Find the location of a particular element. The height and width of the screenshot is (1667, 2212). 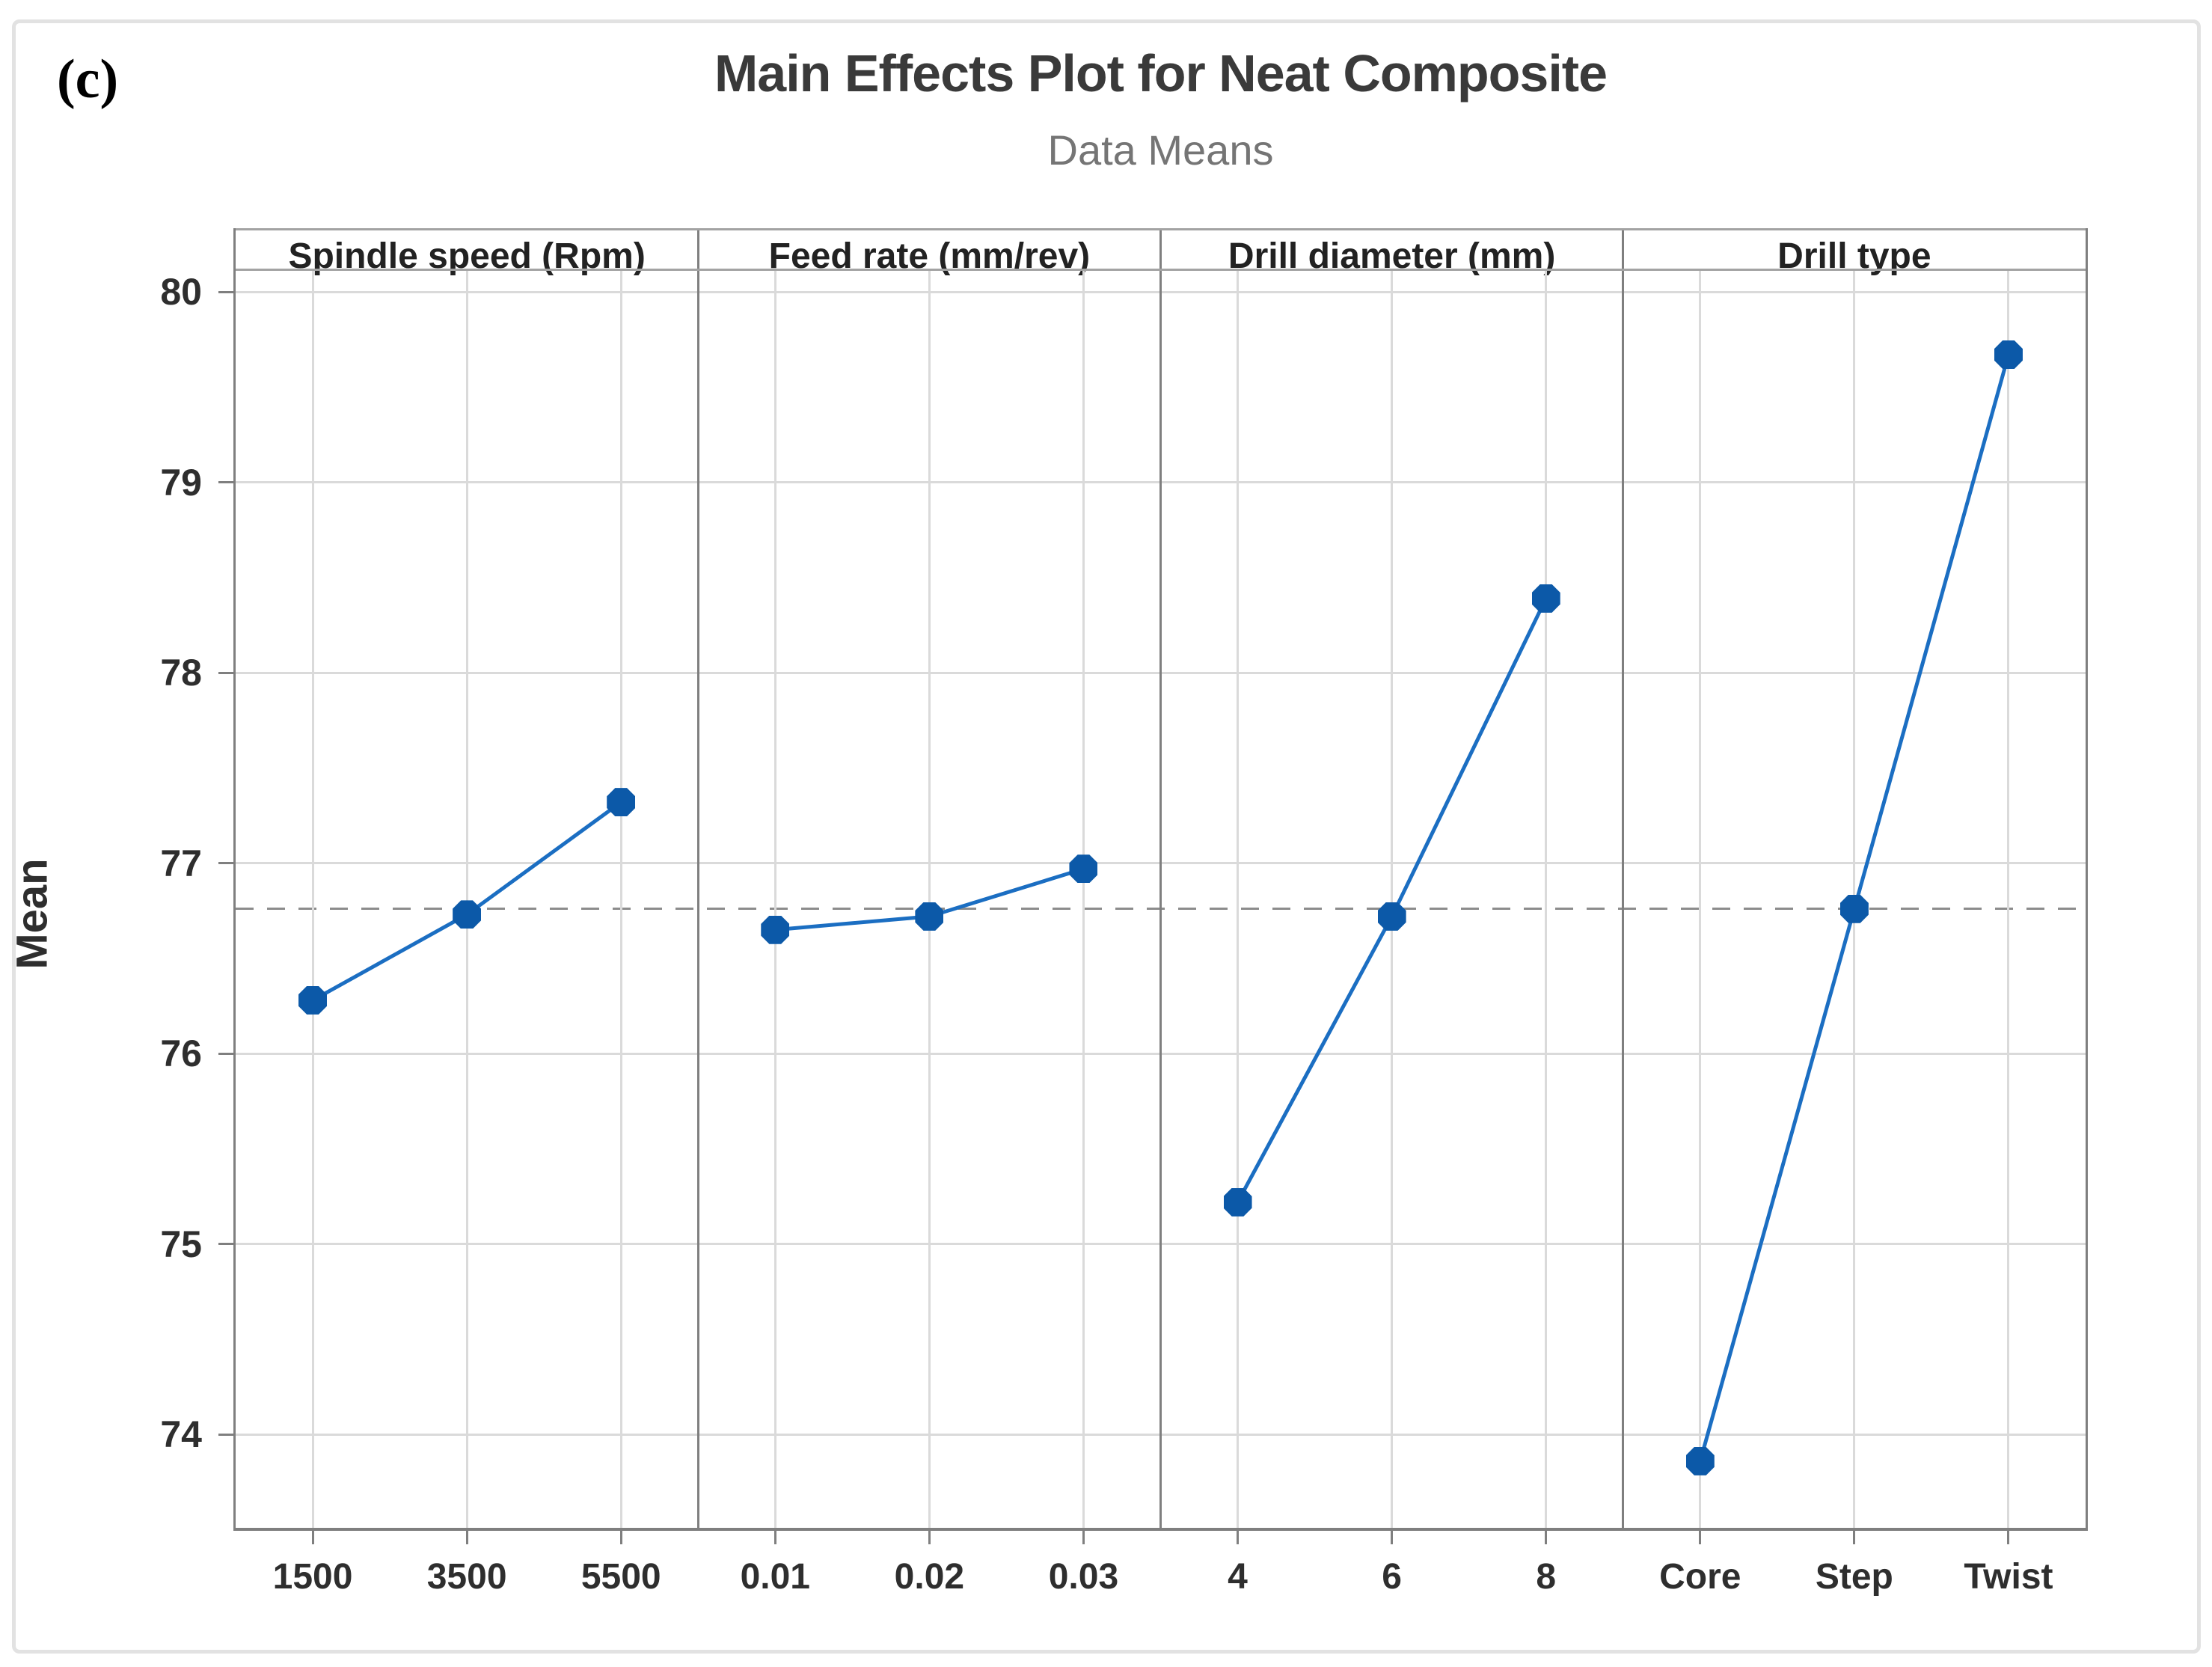

chart-title: Main Effects Plot for Neat Composite is located at coordinates (1161, 73).